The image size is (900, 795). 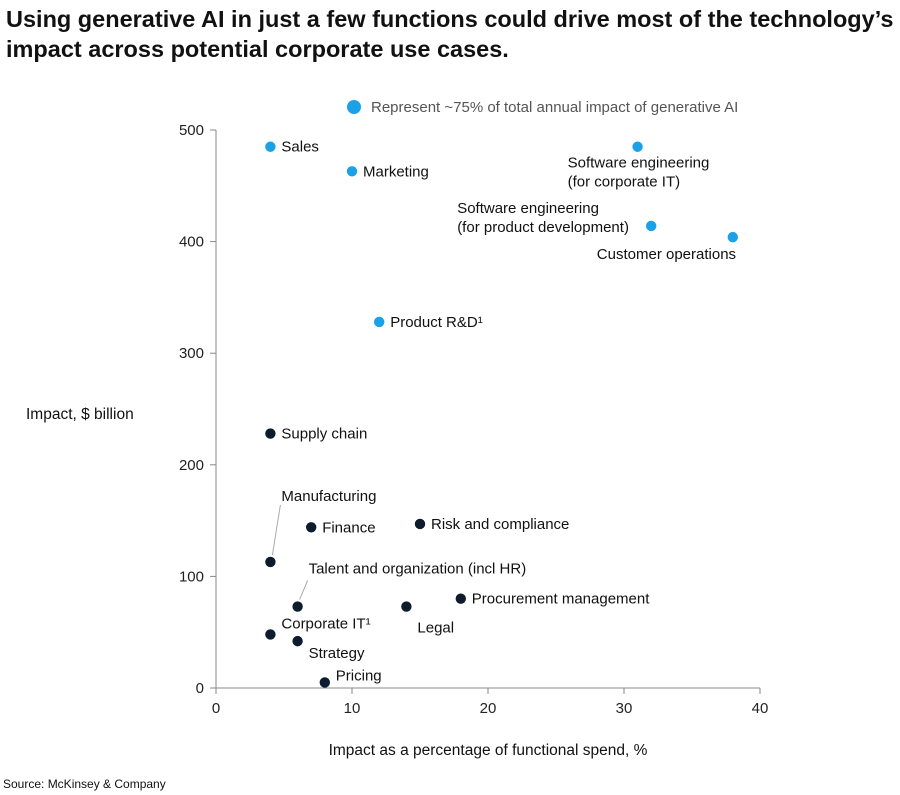 I want to click on data-point-supply-chain, so click(x=270, y=433).